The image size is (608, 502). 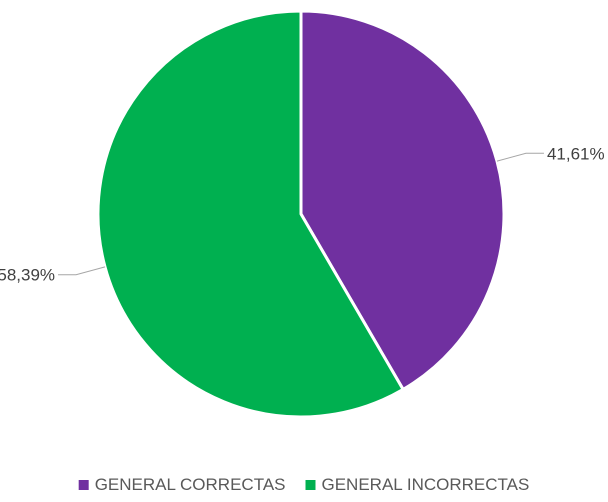 I want to click on legend-swatch-incorrectas, so click(x=310, y=485).